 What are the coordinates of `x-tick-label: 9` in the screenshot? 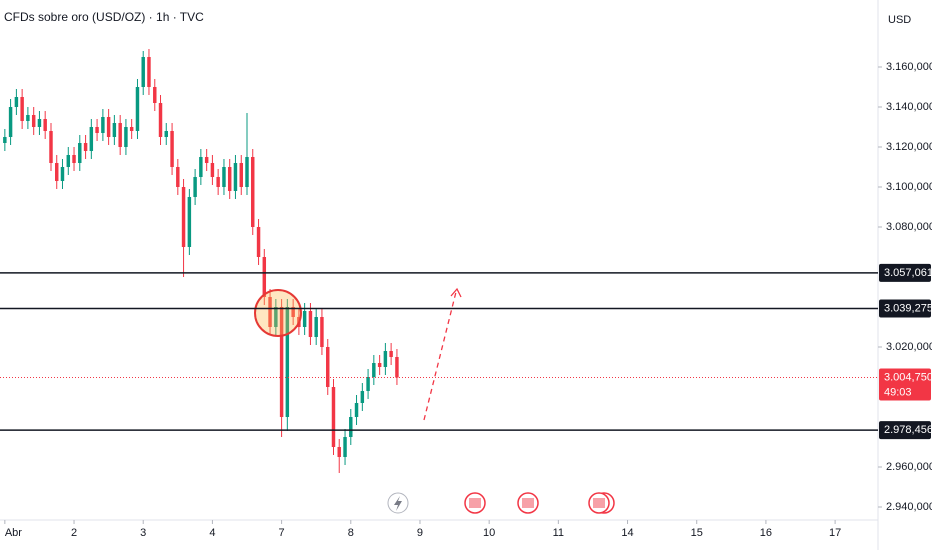 It's located at (420, 533).